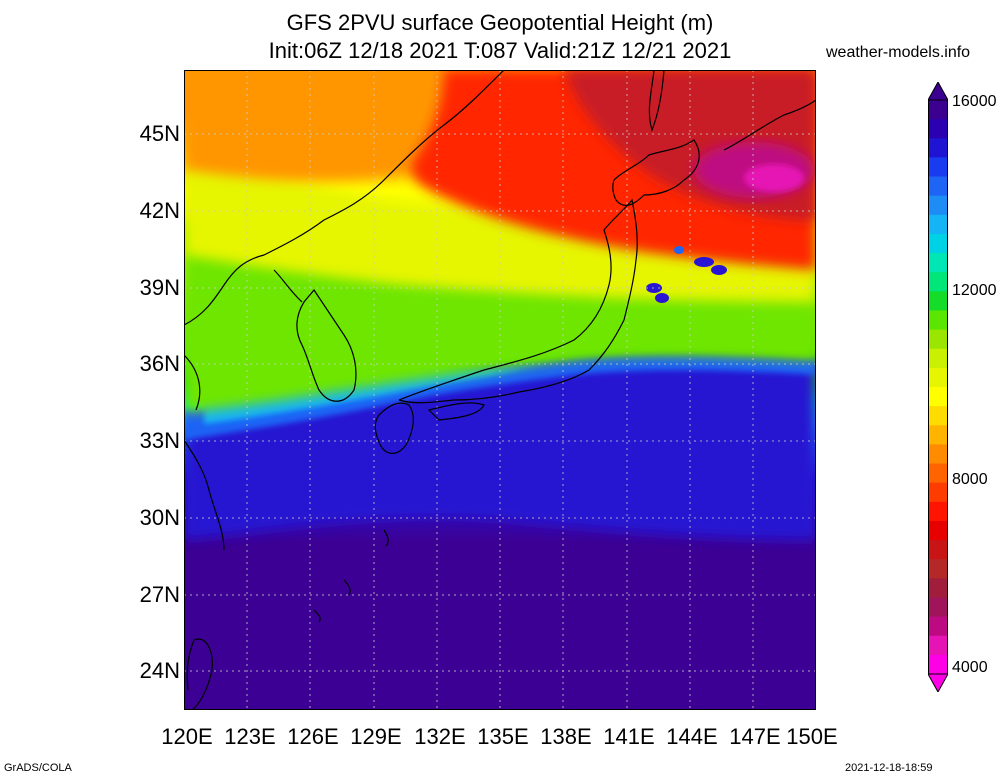 The image size is (1000, 779). I want to click on lon-label: 123E, so click(250, 736).